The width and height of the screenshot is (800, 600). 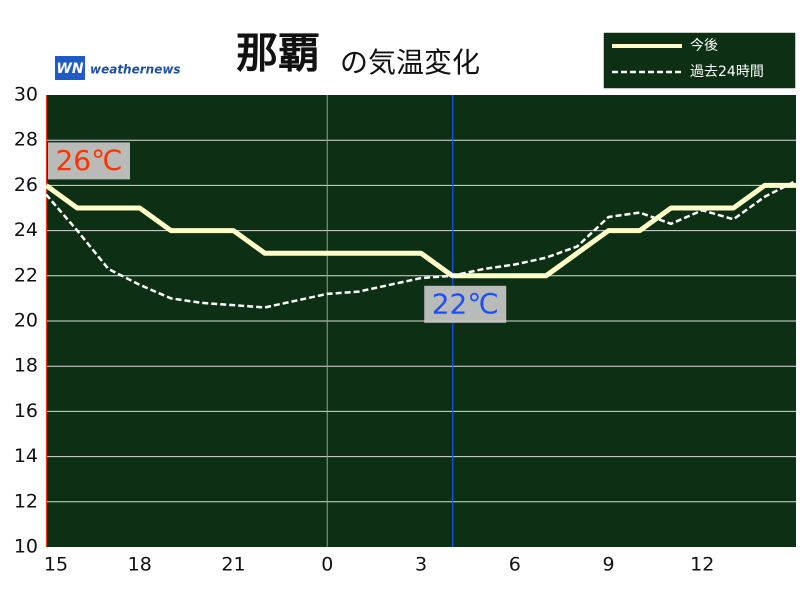 I want to click on y-tick-label: 12, so click(x=26, y=501).